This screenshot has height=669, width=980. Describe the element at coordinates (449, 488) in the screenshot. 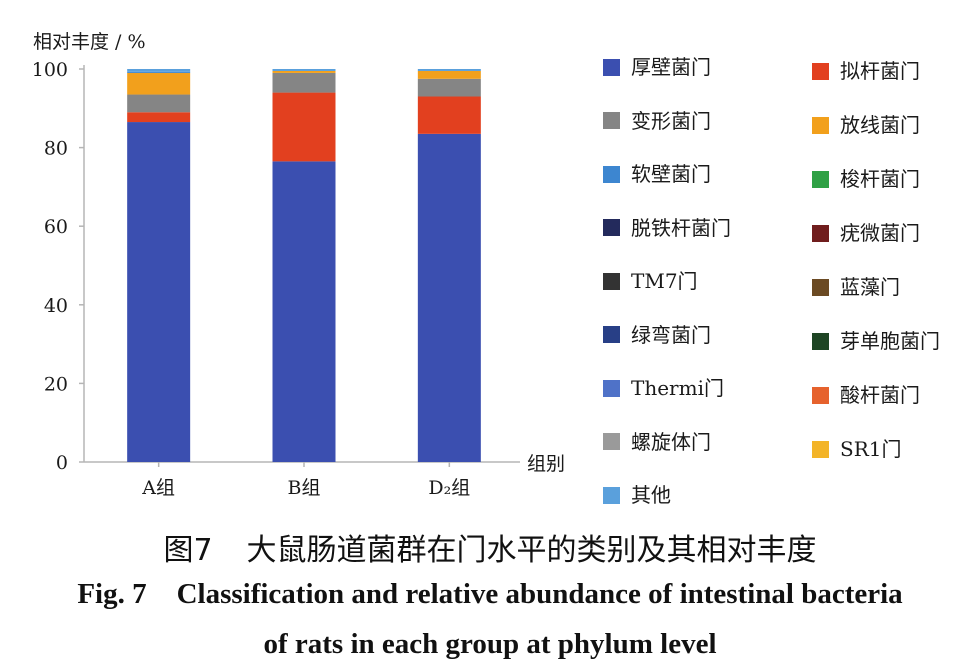

I see `x-tick-label: D₂组` at that location.